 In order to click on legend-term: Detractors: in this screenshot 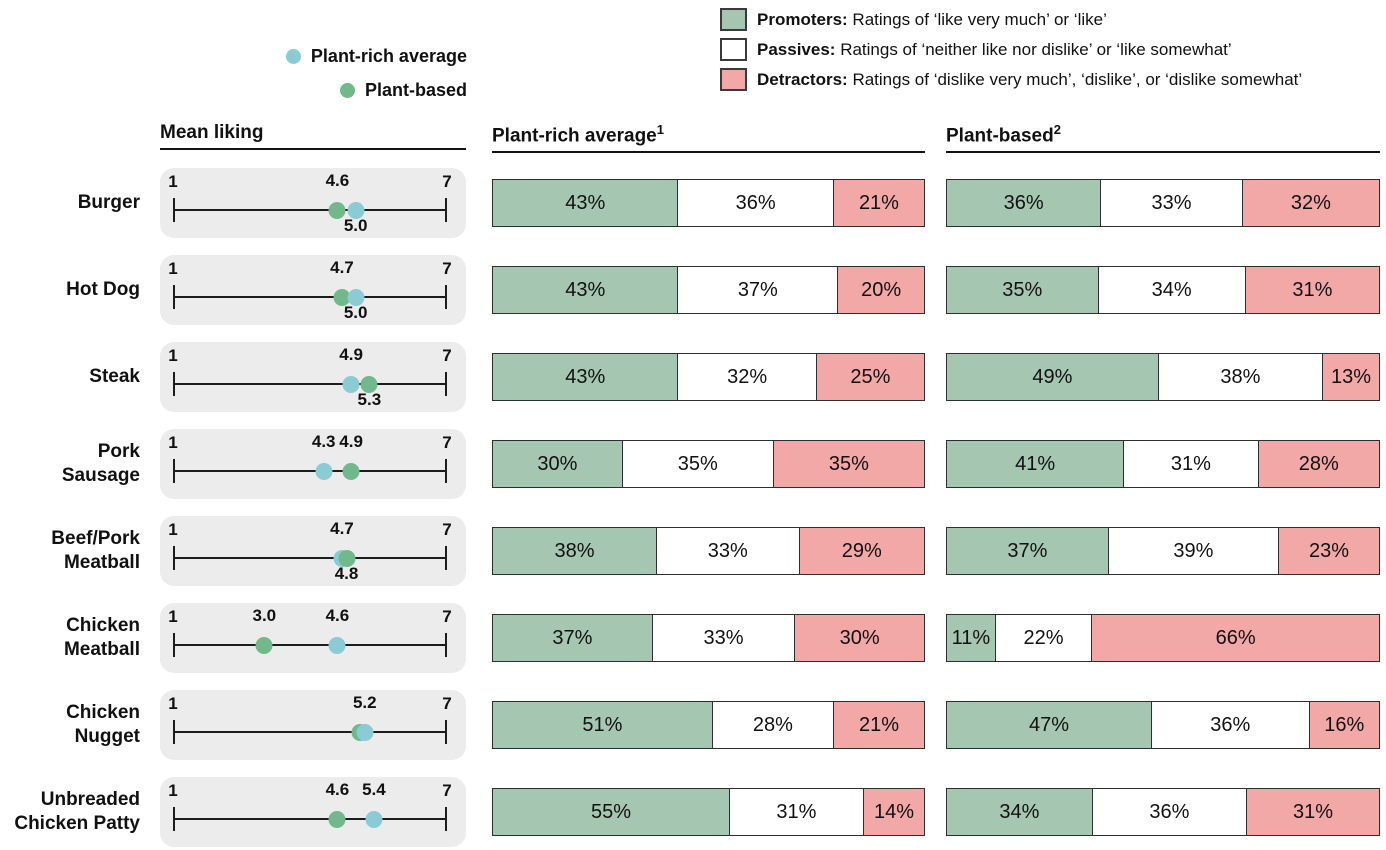, I will do `click(802, 79)`.